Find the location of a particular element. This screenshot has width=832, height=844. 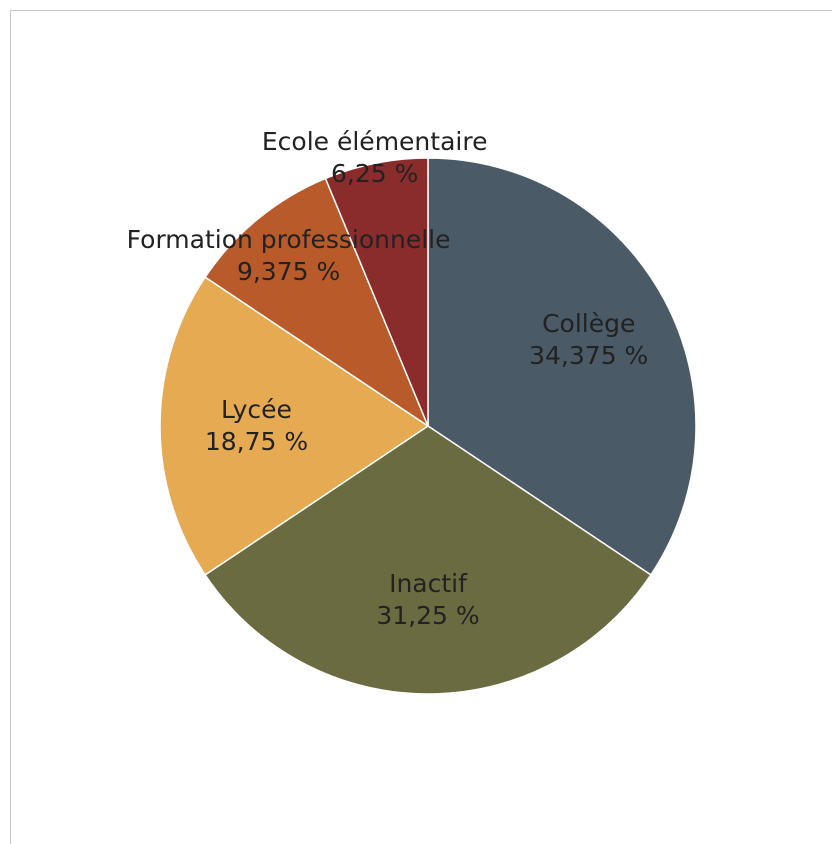

slice-value-label: 34,375 % is located at coordinates (588, 355).